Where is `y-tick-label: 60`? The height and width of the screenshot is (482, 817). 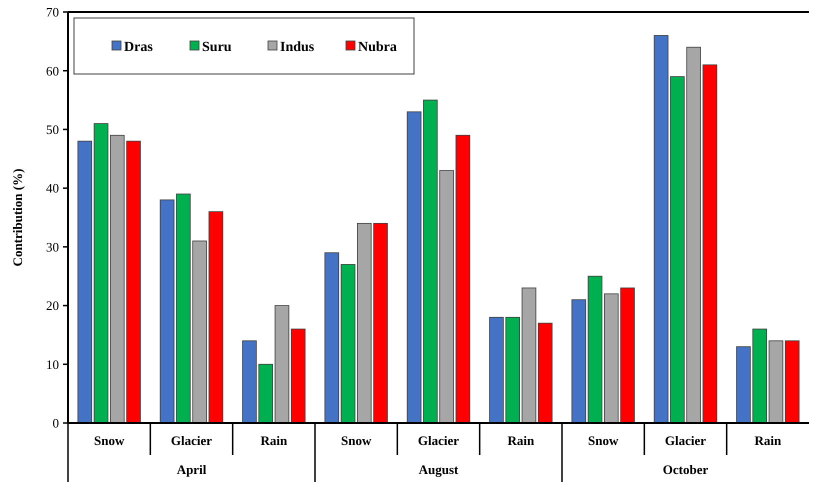 y-tick-label: 60 is located at coordinates (52, 70).